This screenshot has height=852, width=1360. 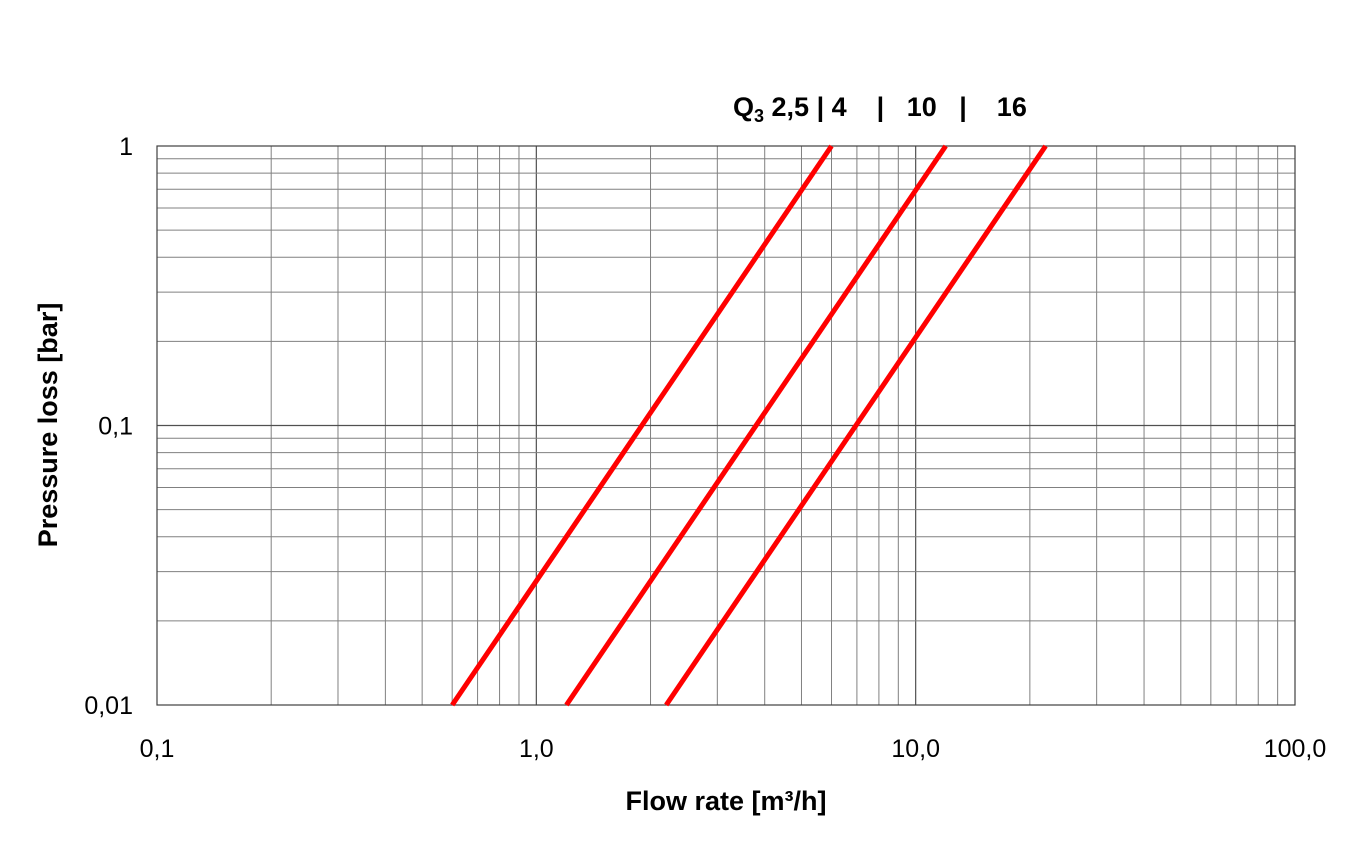 What do you see at coordinates (115, 427) in the screenshot?
I see `y-tick-label: 0,1` at bounding box center [115, 427].